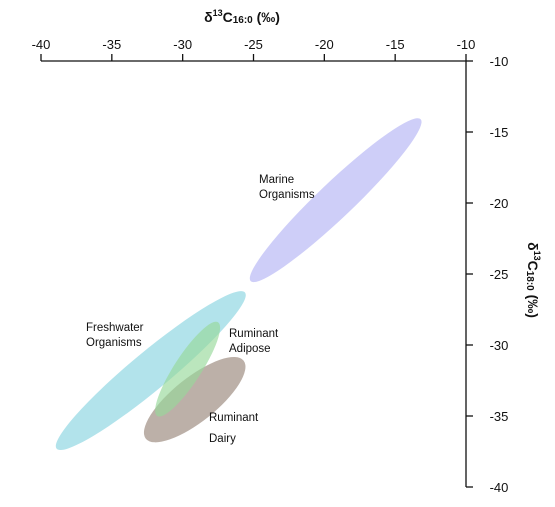 The image size is (555, 507). Describe the element at coordinates (487, 274) in the screenshot. I see `y-axis-ticks: -10 -15 -20 -25 -30 -35 -40` at that location.